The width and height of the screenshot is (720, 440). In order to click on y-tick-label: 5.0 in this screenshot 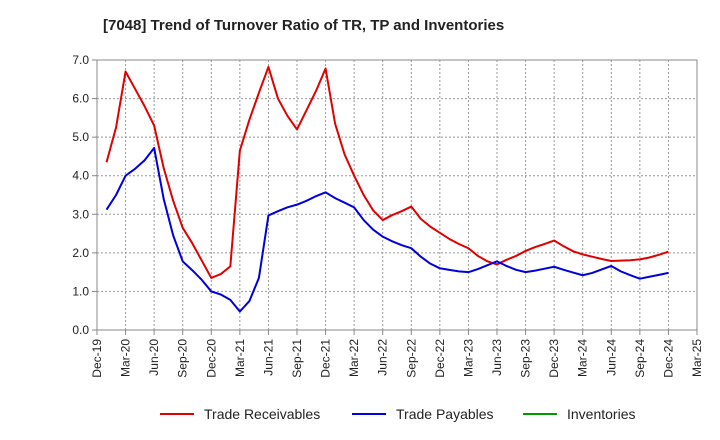, I will do `click(80, 137)`.